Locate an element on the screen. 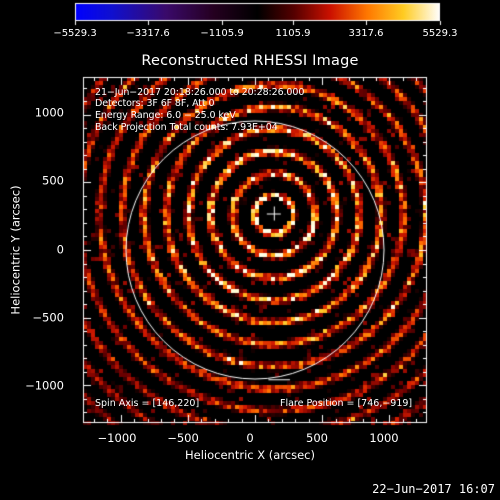 Image resolution: width=500 pixels, height=500 pixels. detectors-annotation: Detectors: 3F 6F 8F, Att 0 is located at coordinates (155, 103).